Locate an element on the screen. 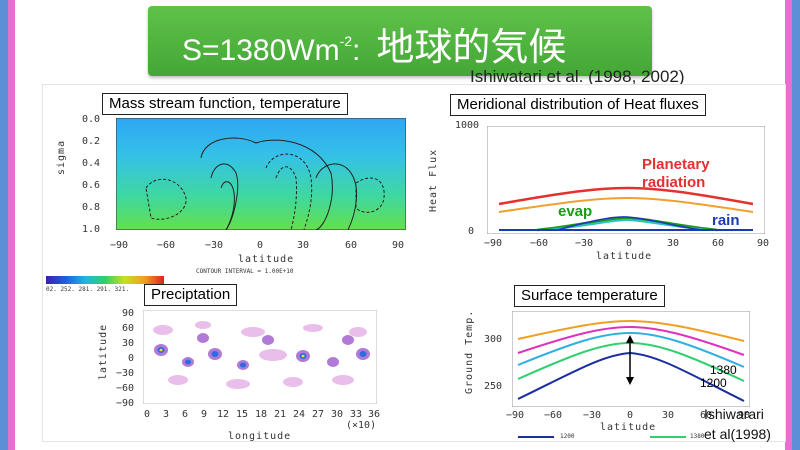 The image size is (800, 450). hf-x-label: latitude is located at coordinates (624, 256).